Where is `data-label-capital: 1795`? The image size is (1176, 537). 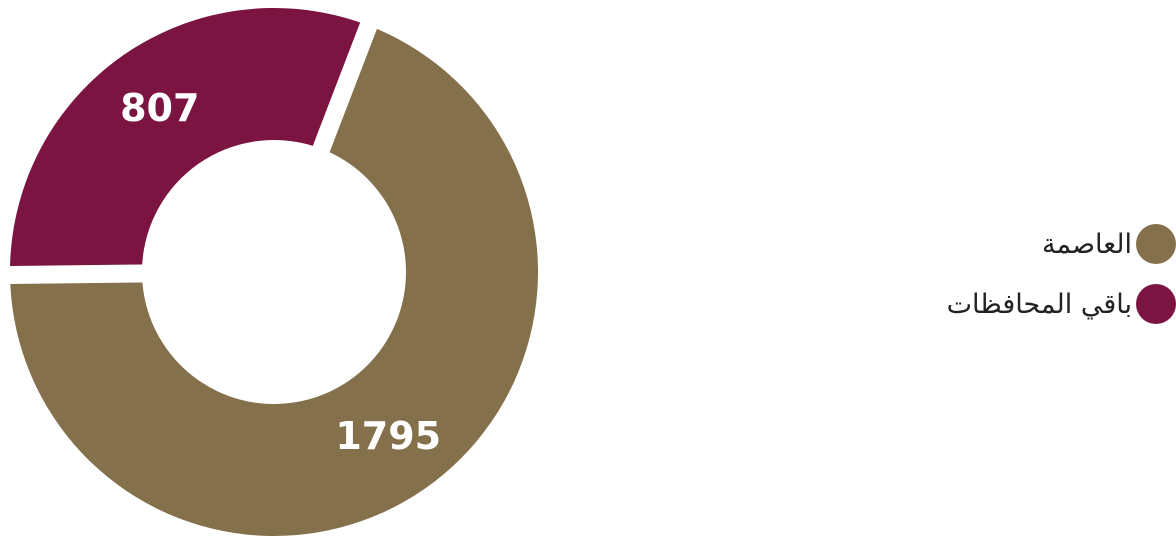 data-label-capital: 1795 is located at coordinates (388, 436).